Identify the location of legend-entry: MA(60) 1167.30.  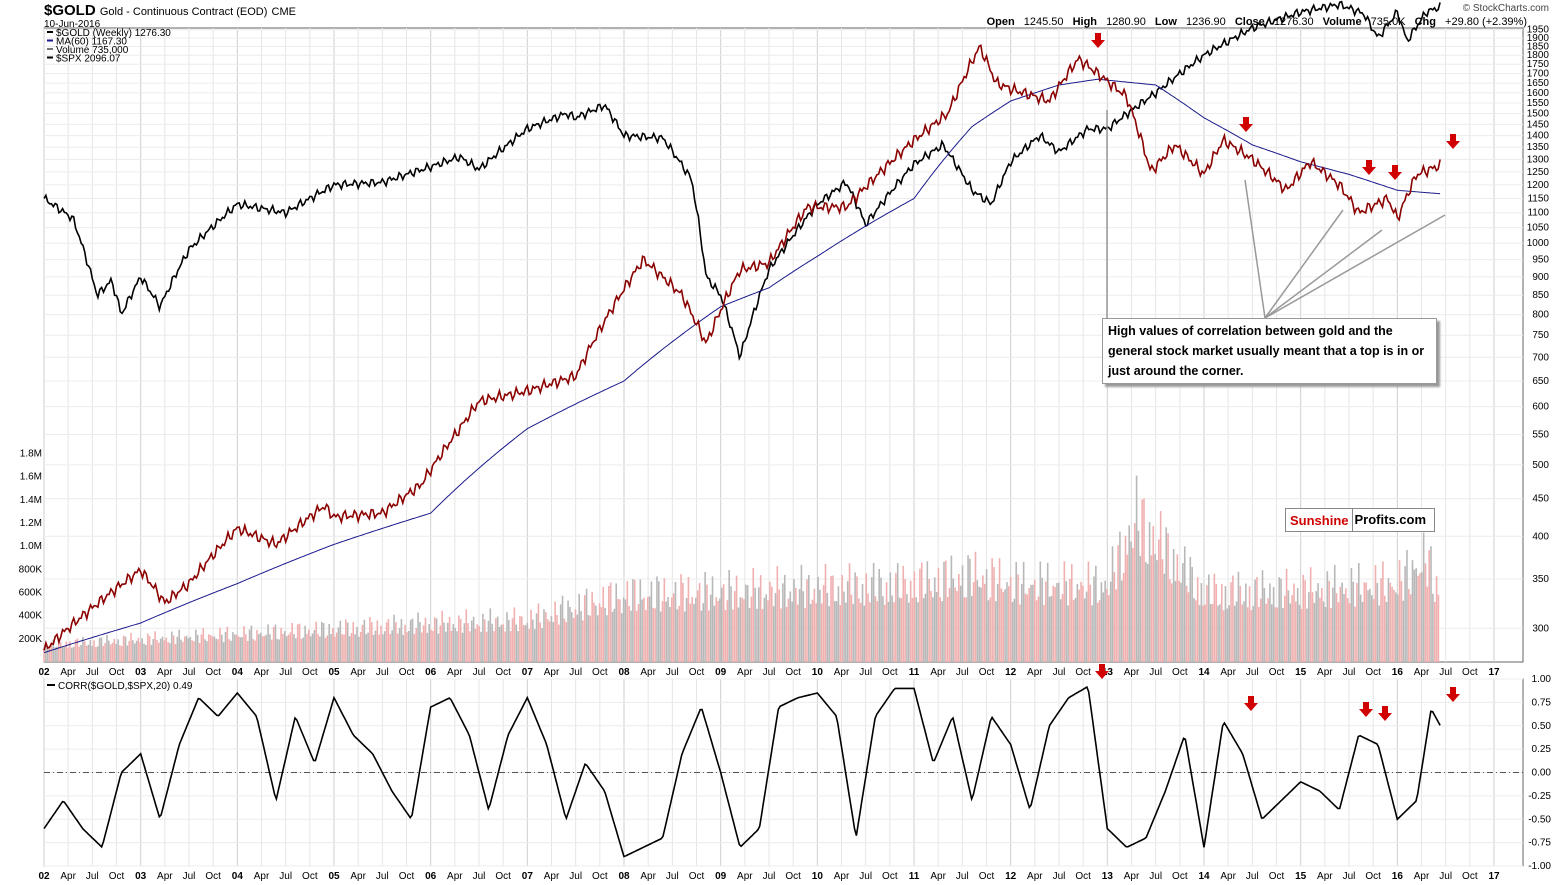
(91, 42).